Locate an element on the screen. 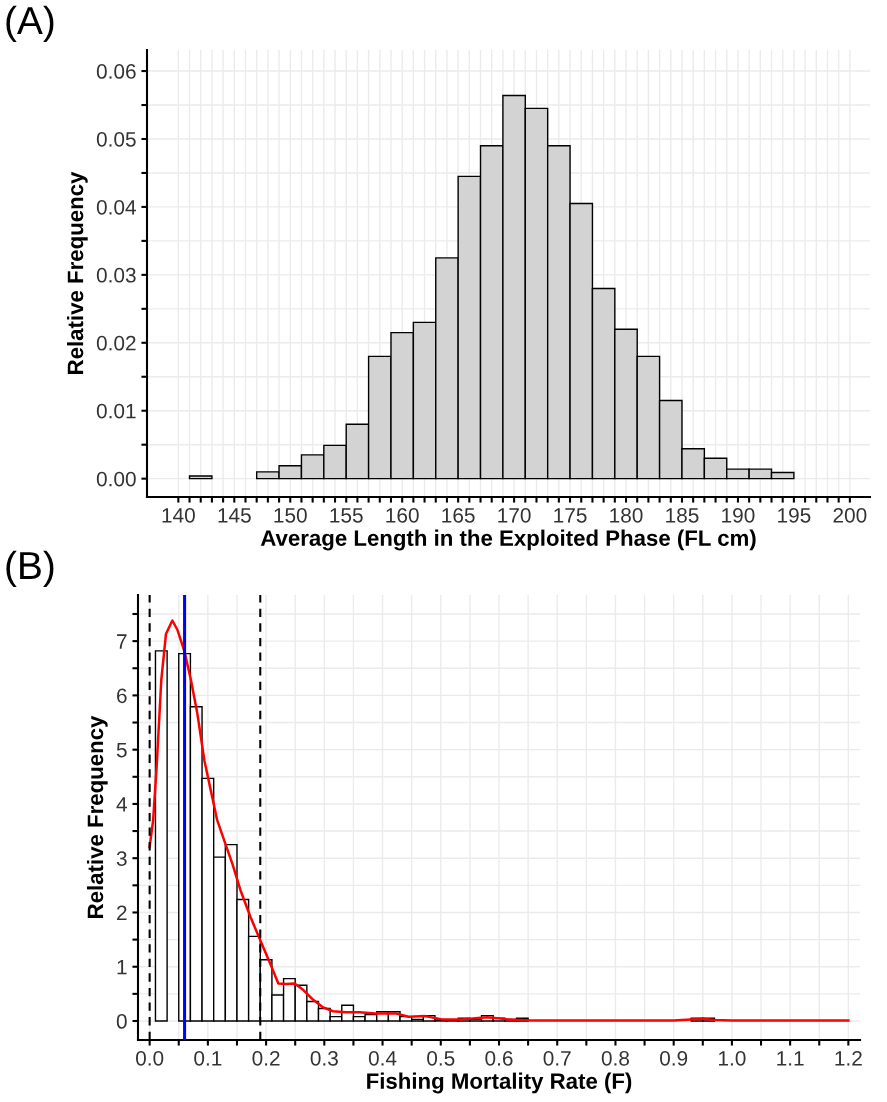  x-tick-label: 195 is located at coordinates (794, 515).